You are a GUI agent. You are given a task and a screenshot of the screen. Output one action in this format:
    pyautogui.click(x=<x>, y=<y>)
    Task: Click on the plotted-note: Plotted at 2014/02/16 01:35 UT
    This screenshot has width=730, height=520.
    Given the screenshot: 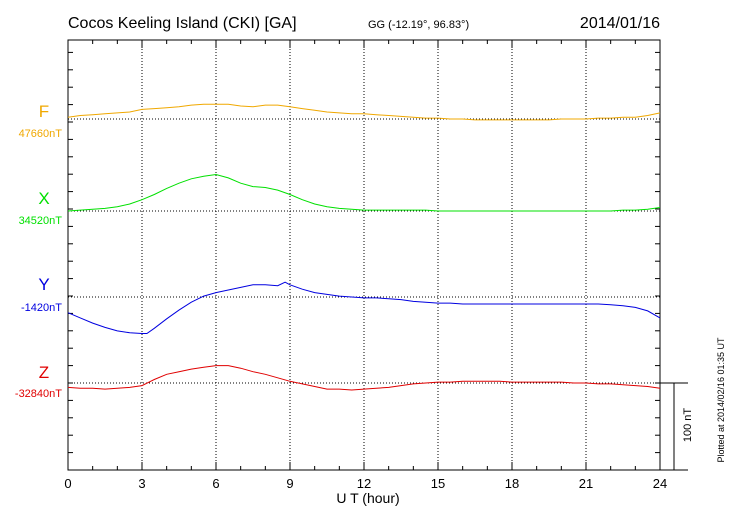 What is the action you would take?
    pyautogui.click(x=721, y=400)
    